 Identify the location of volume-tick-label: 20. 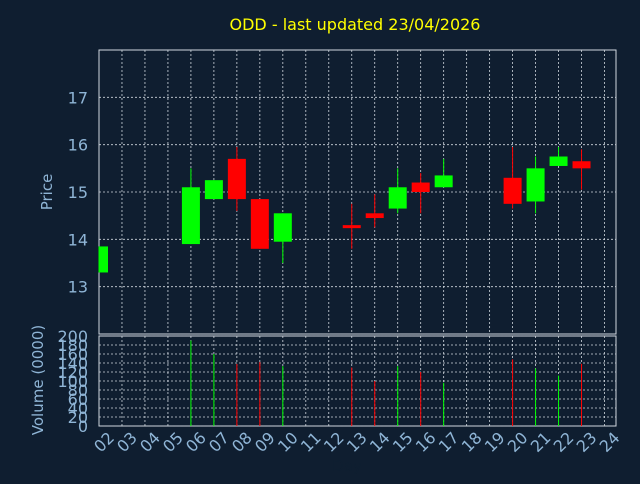
(78, 417).